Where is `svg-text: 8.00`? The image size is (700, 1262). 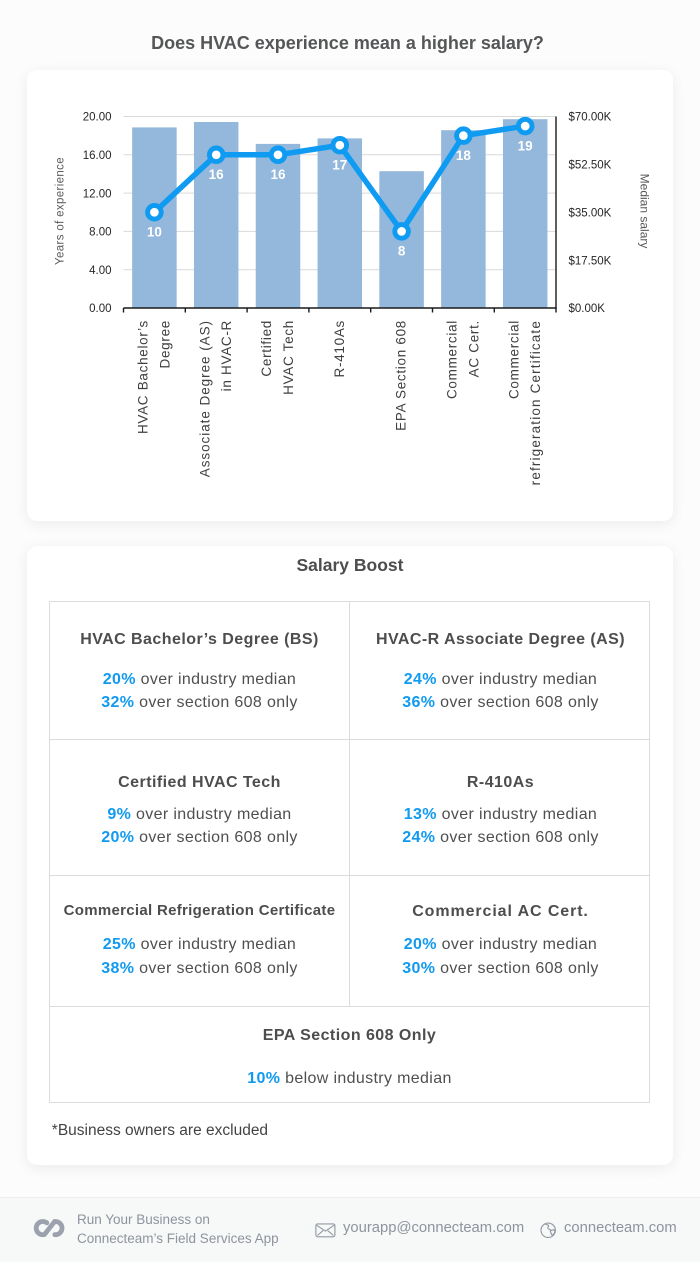
svg-text: 8.00 is located at coordinates (100, 233).